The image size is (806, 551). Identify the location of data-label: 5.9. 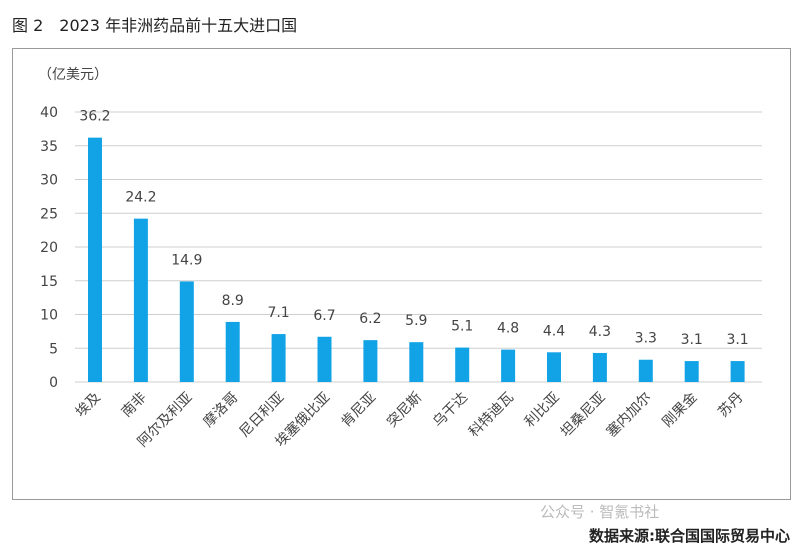
(416, 321).